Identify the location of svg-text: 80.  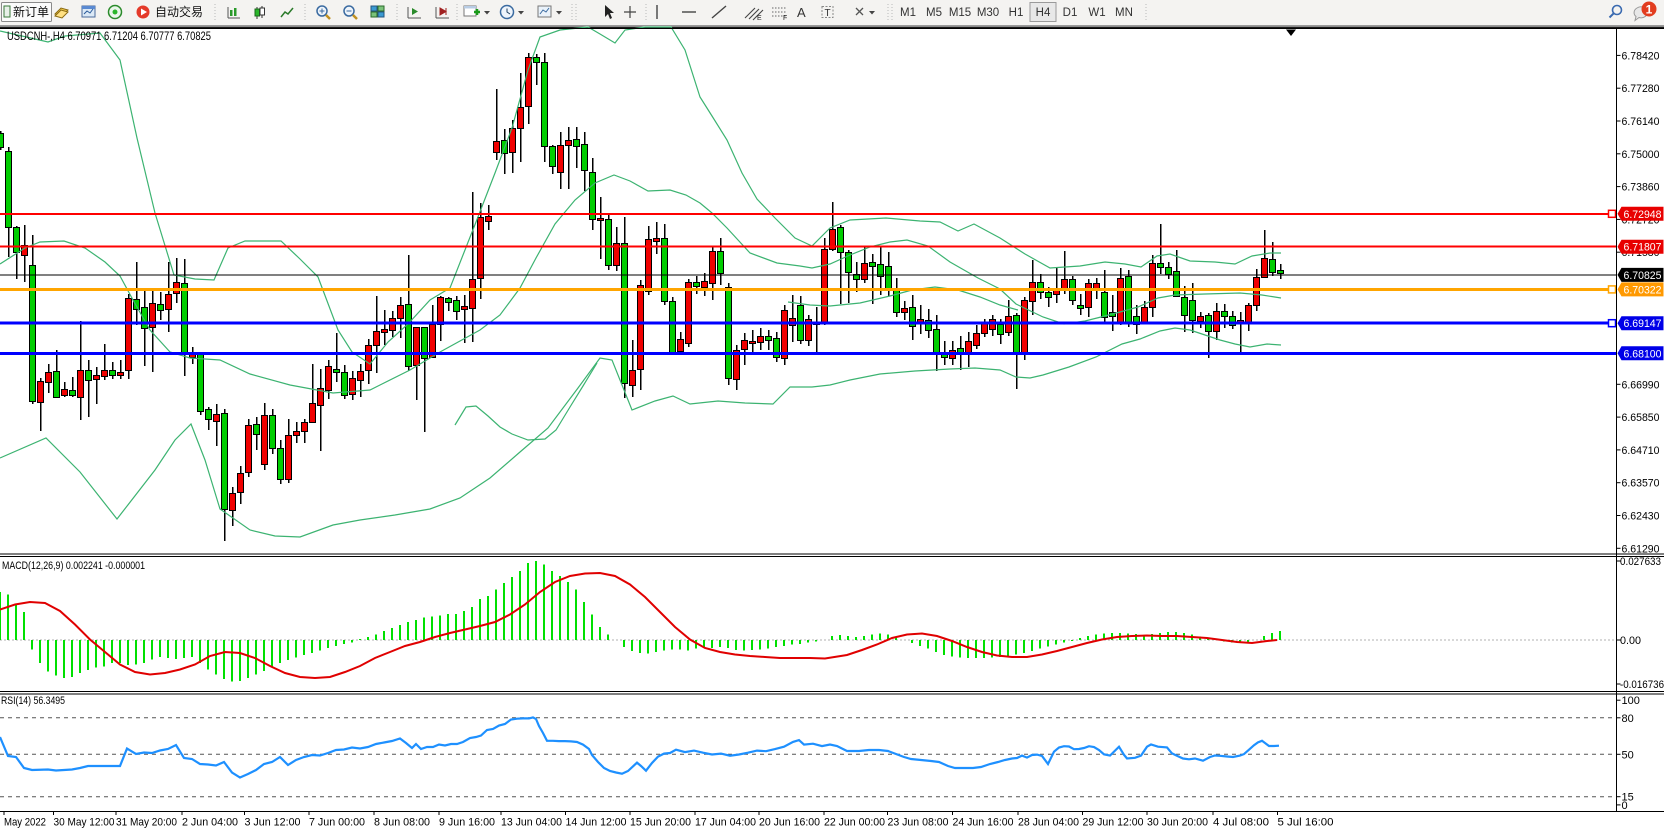
(1628, 719).